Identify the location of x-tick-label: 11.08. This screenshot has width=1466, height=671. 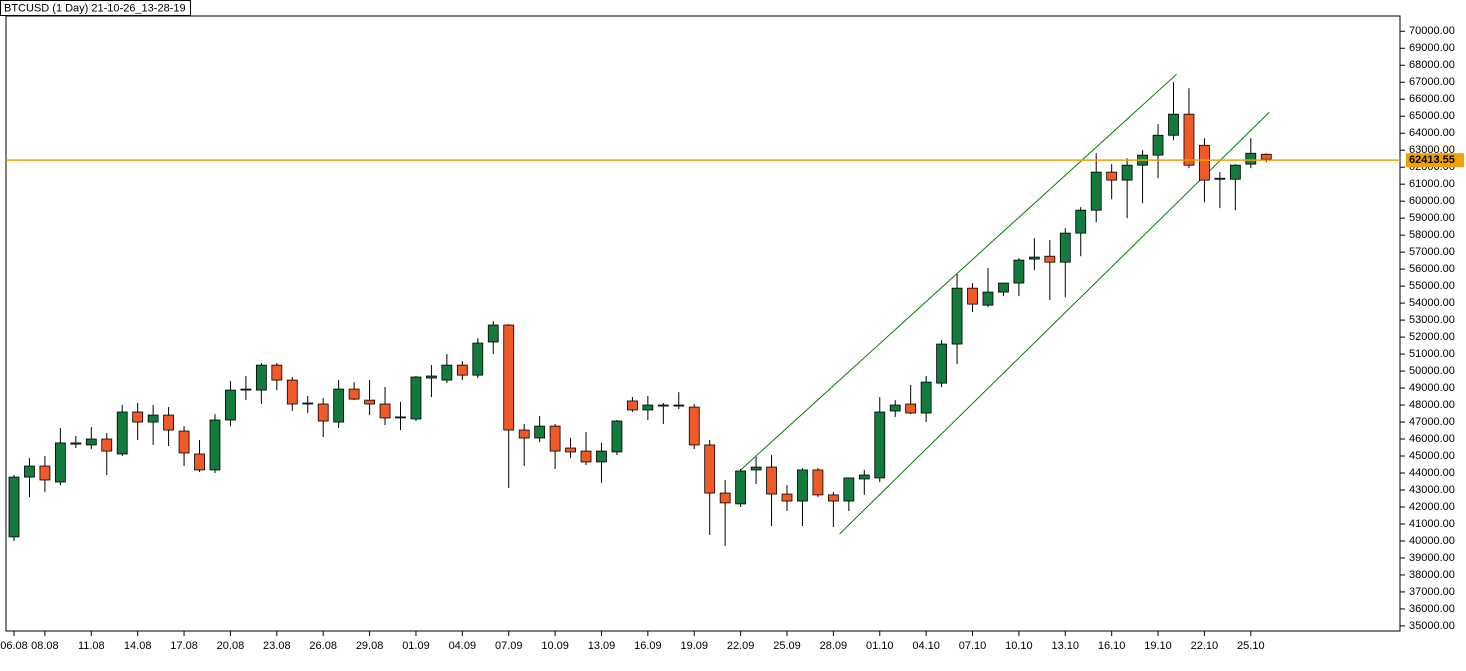
(91, 646).